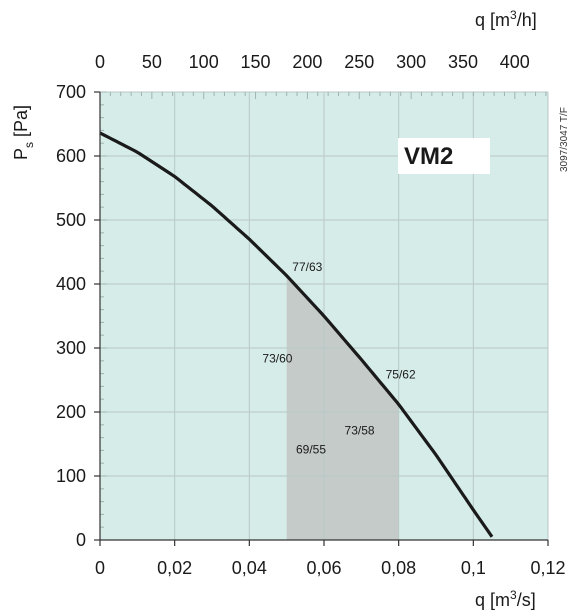 This screenshot has width=572, height=612. Describe the element at coordinates (152, 62) in the screenshot. I see `x2-tick-label: 50` at that location.